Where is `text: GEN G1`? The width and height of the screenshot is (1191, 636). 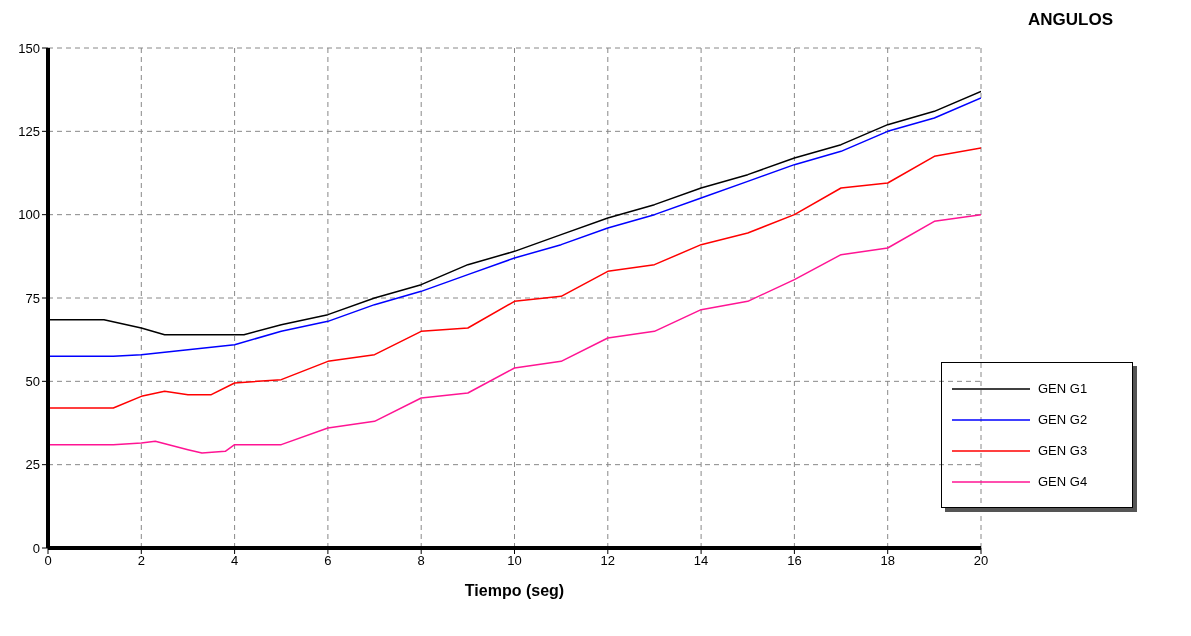
text: GEN G1 is located at coordinates (1063, 388).